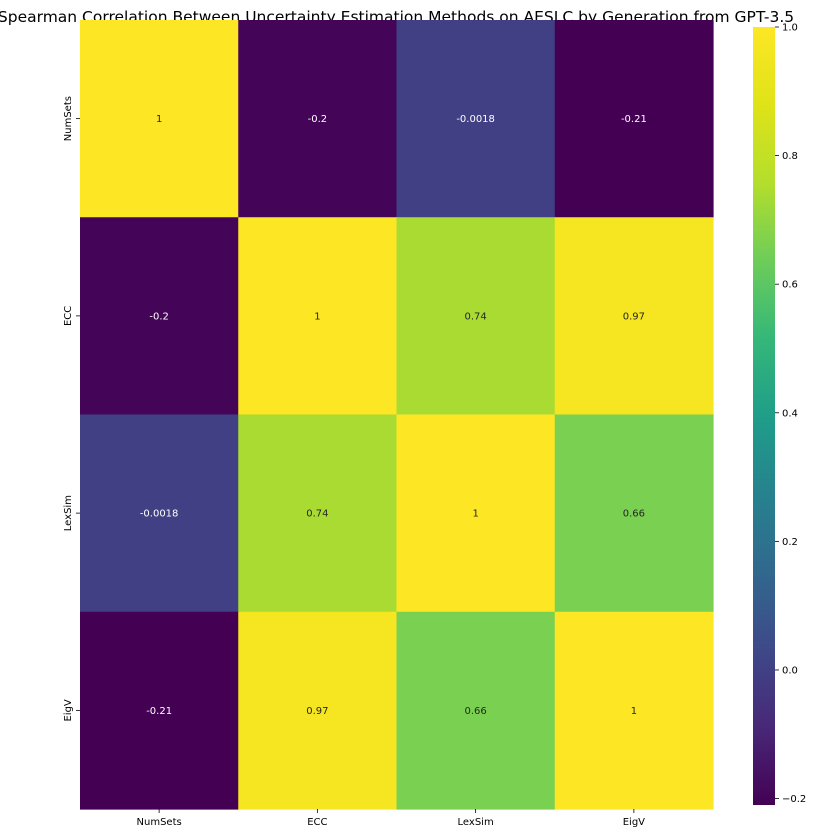 Image resolution: width=831 pixels, height=834 pixels. What do you see at coordinates (68, 316) in the screenshot?
I see `y-tick-label-ECC: ECC` at bounding box center [68, 316].